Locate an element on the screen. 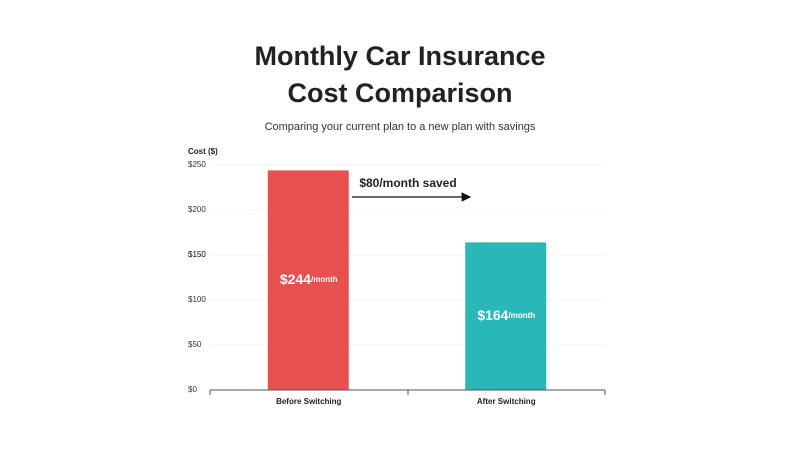 The height and width of the screenshot is (450, 800). y-tick-label: $200 is located at coordinates (197, 209).